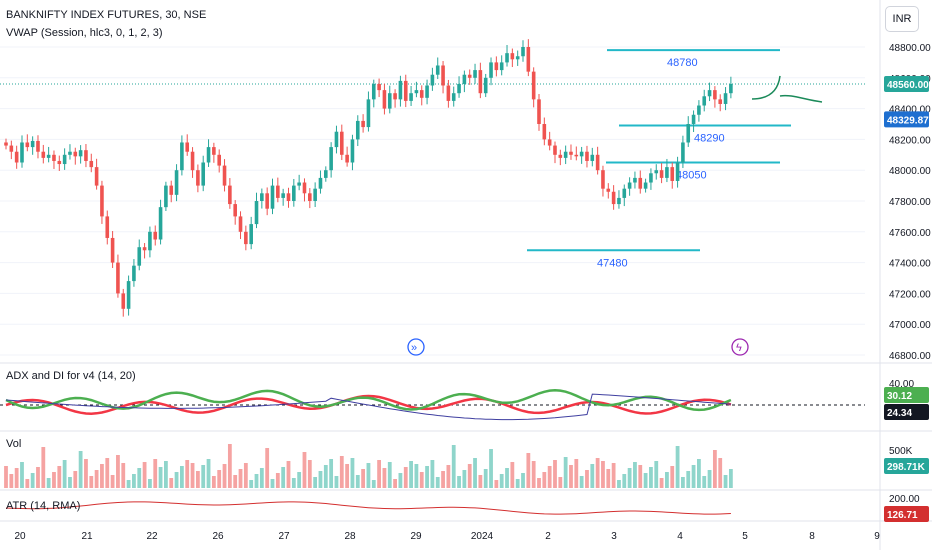 The image size is (932, 550). What do you see at coordinates (709, 139) in the screenshot?
I see `level-label: 48290` at bounding box center [709, 139].